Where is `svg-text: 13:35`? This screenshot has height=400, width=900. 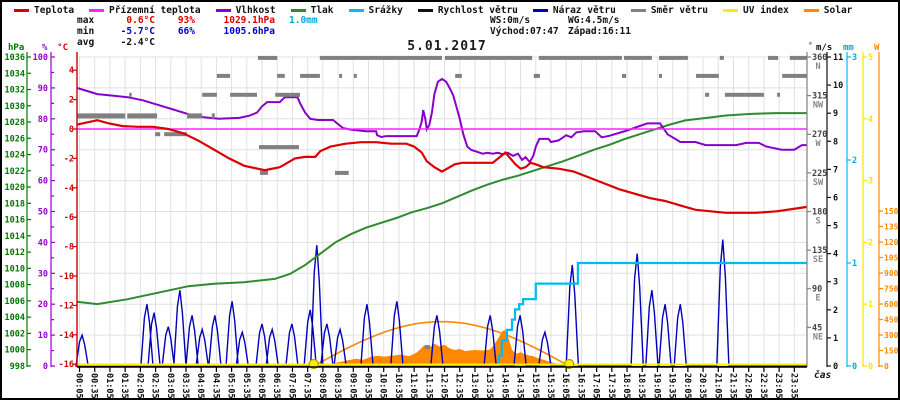
svg-text: 13:35 is located at coordinates (489, 386).